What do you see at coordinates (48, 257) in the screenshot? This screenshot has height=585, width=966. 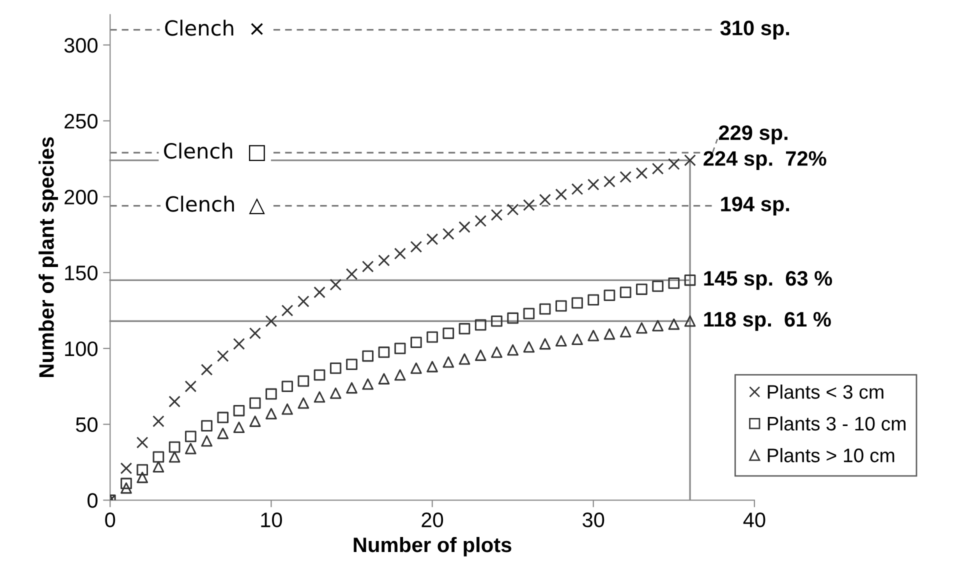 I see `y-axis-title: Number of plant species` at bounding box center [48, 257].